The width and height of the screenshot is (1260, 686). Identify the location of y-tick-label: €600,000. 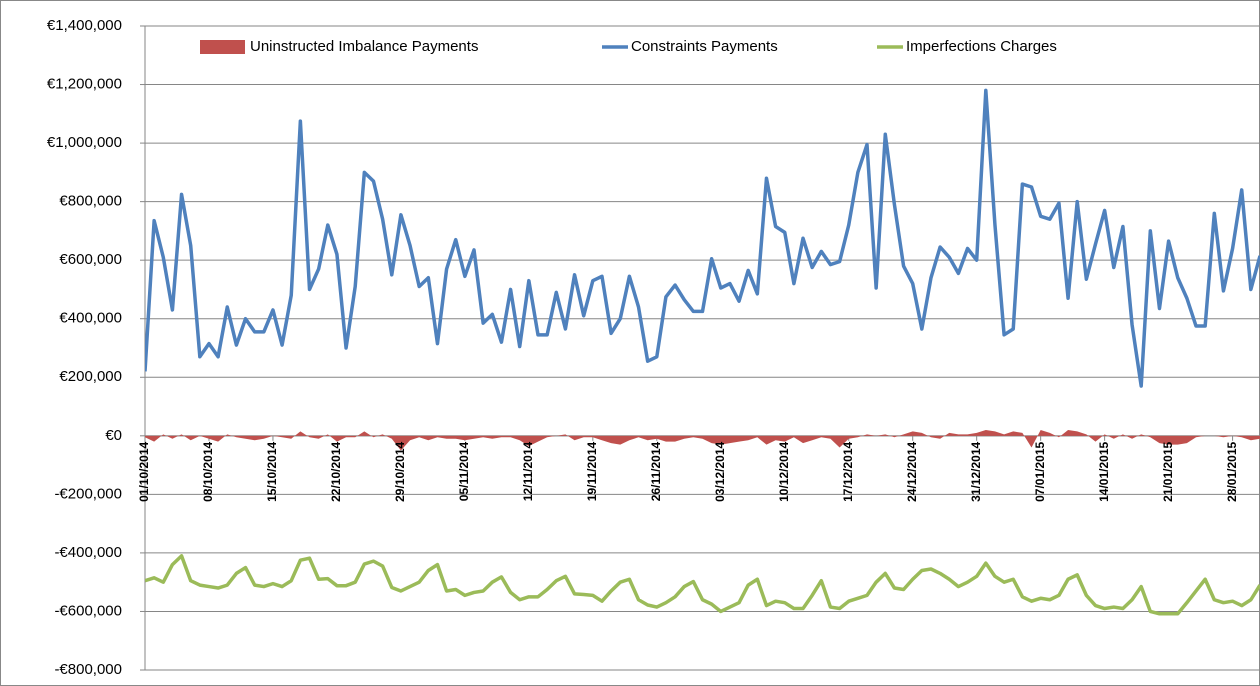
(90, 259).